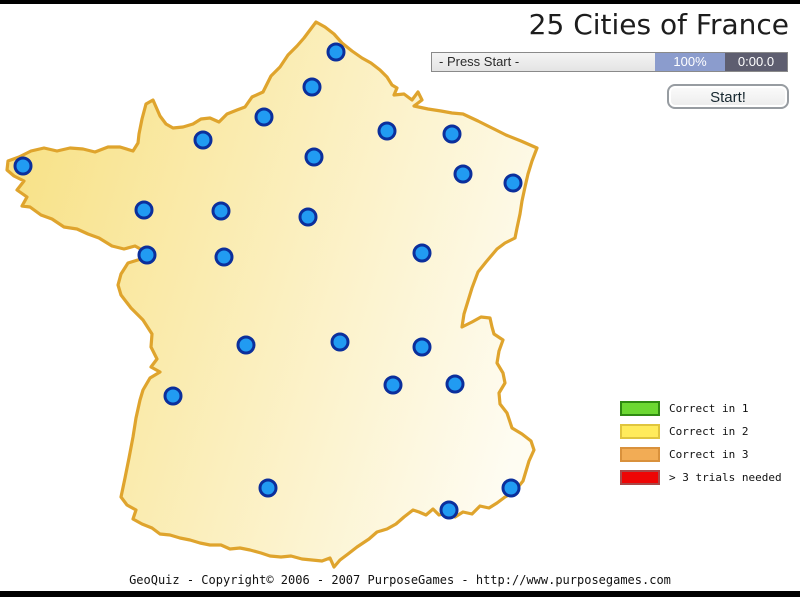 This screenshot has width=800, height=600. Describe the element at coordinates (658, 24) in the screenshot. I see `page-title: 25 Cities of France` at that location.